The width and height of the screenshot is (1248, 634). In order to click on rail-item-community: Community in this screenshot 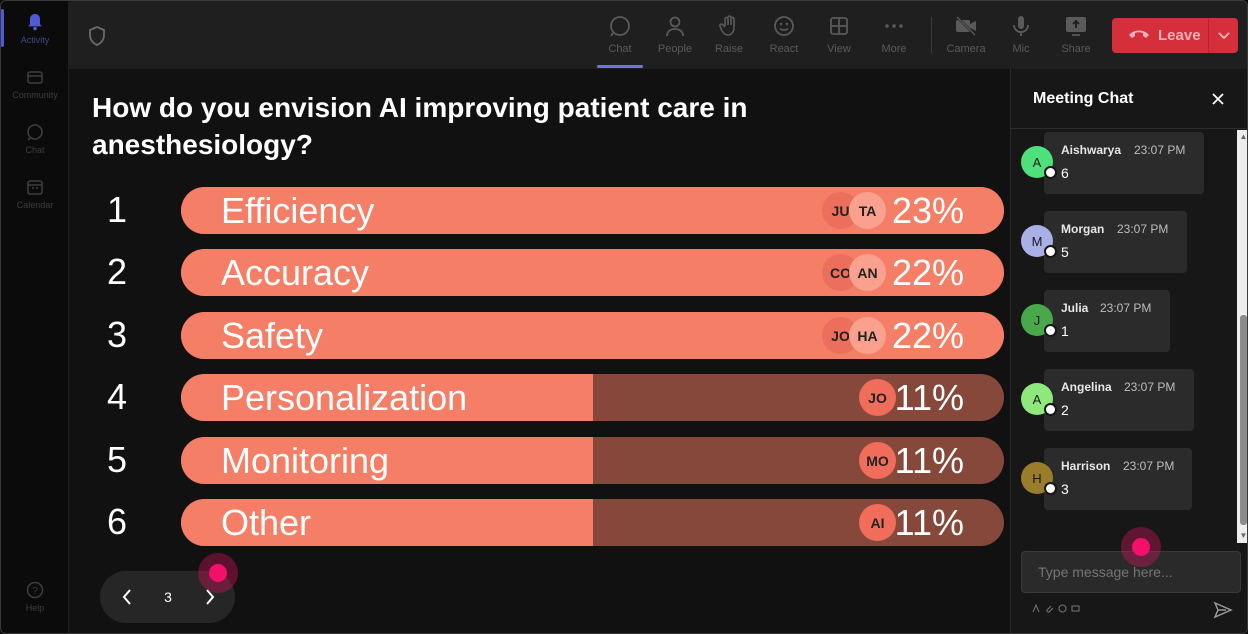, I will do `click(35, 82)`.